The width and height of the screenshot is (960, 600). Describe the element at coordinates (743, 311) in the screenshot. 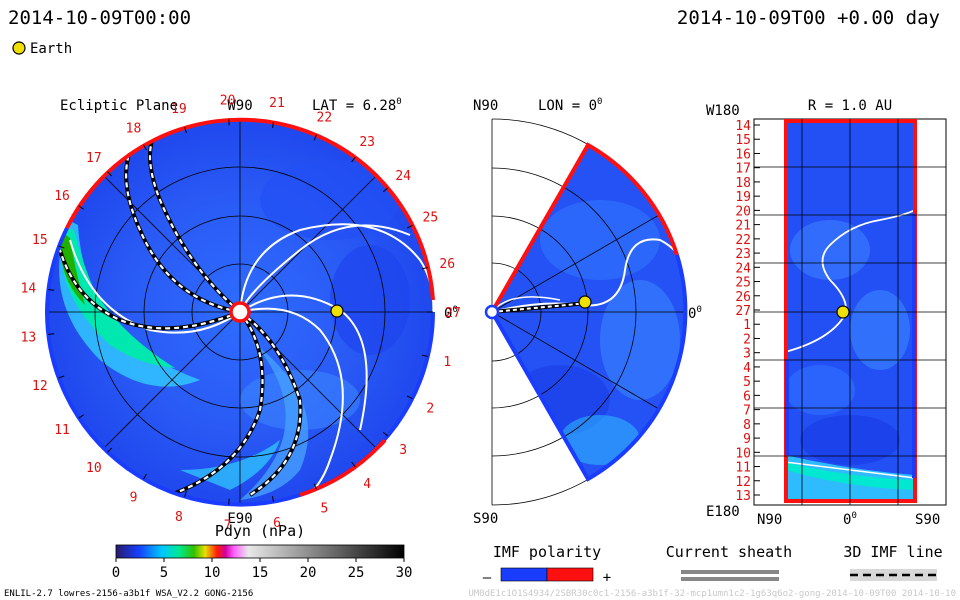

I see `sphere-y-tick-label: 27` at that location.